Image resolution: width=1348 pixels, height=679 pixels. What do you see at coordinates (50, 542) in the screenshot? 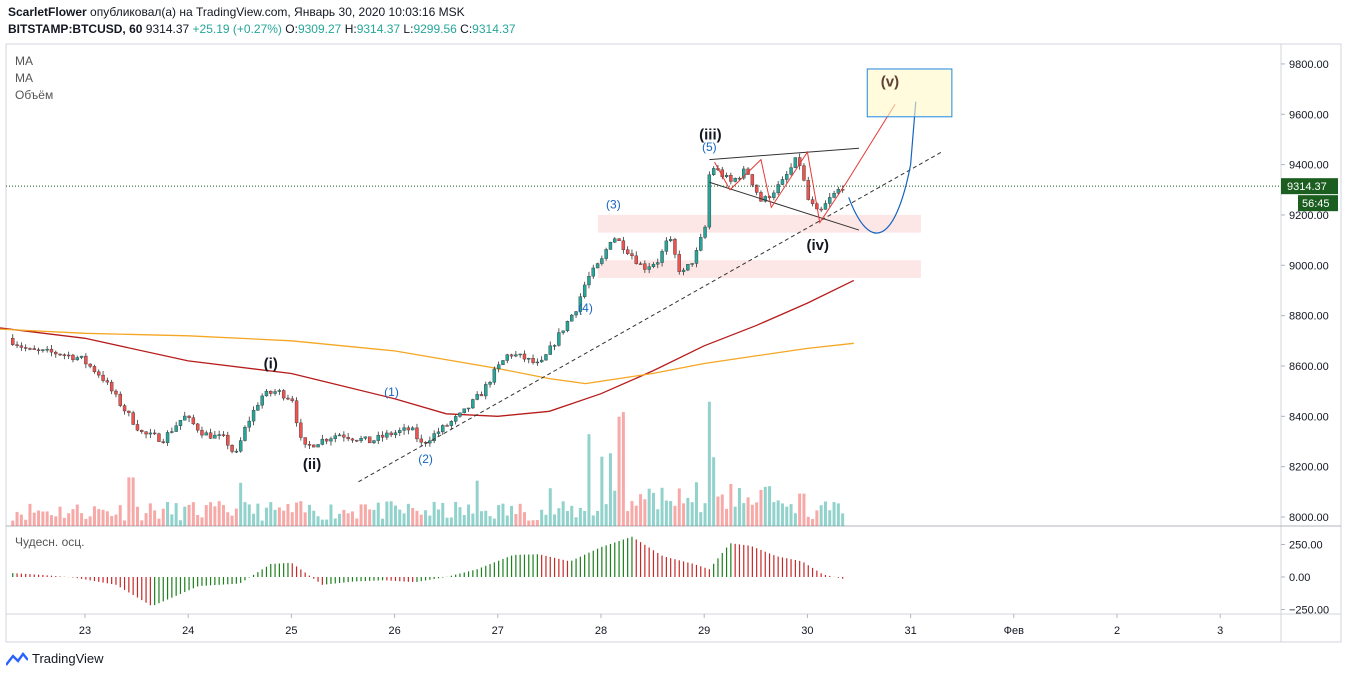
I see `oscillator-legend: Чудесн. осц.` at bounding box center [50, 542].